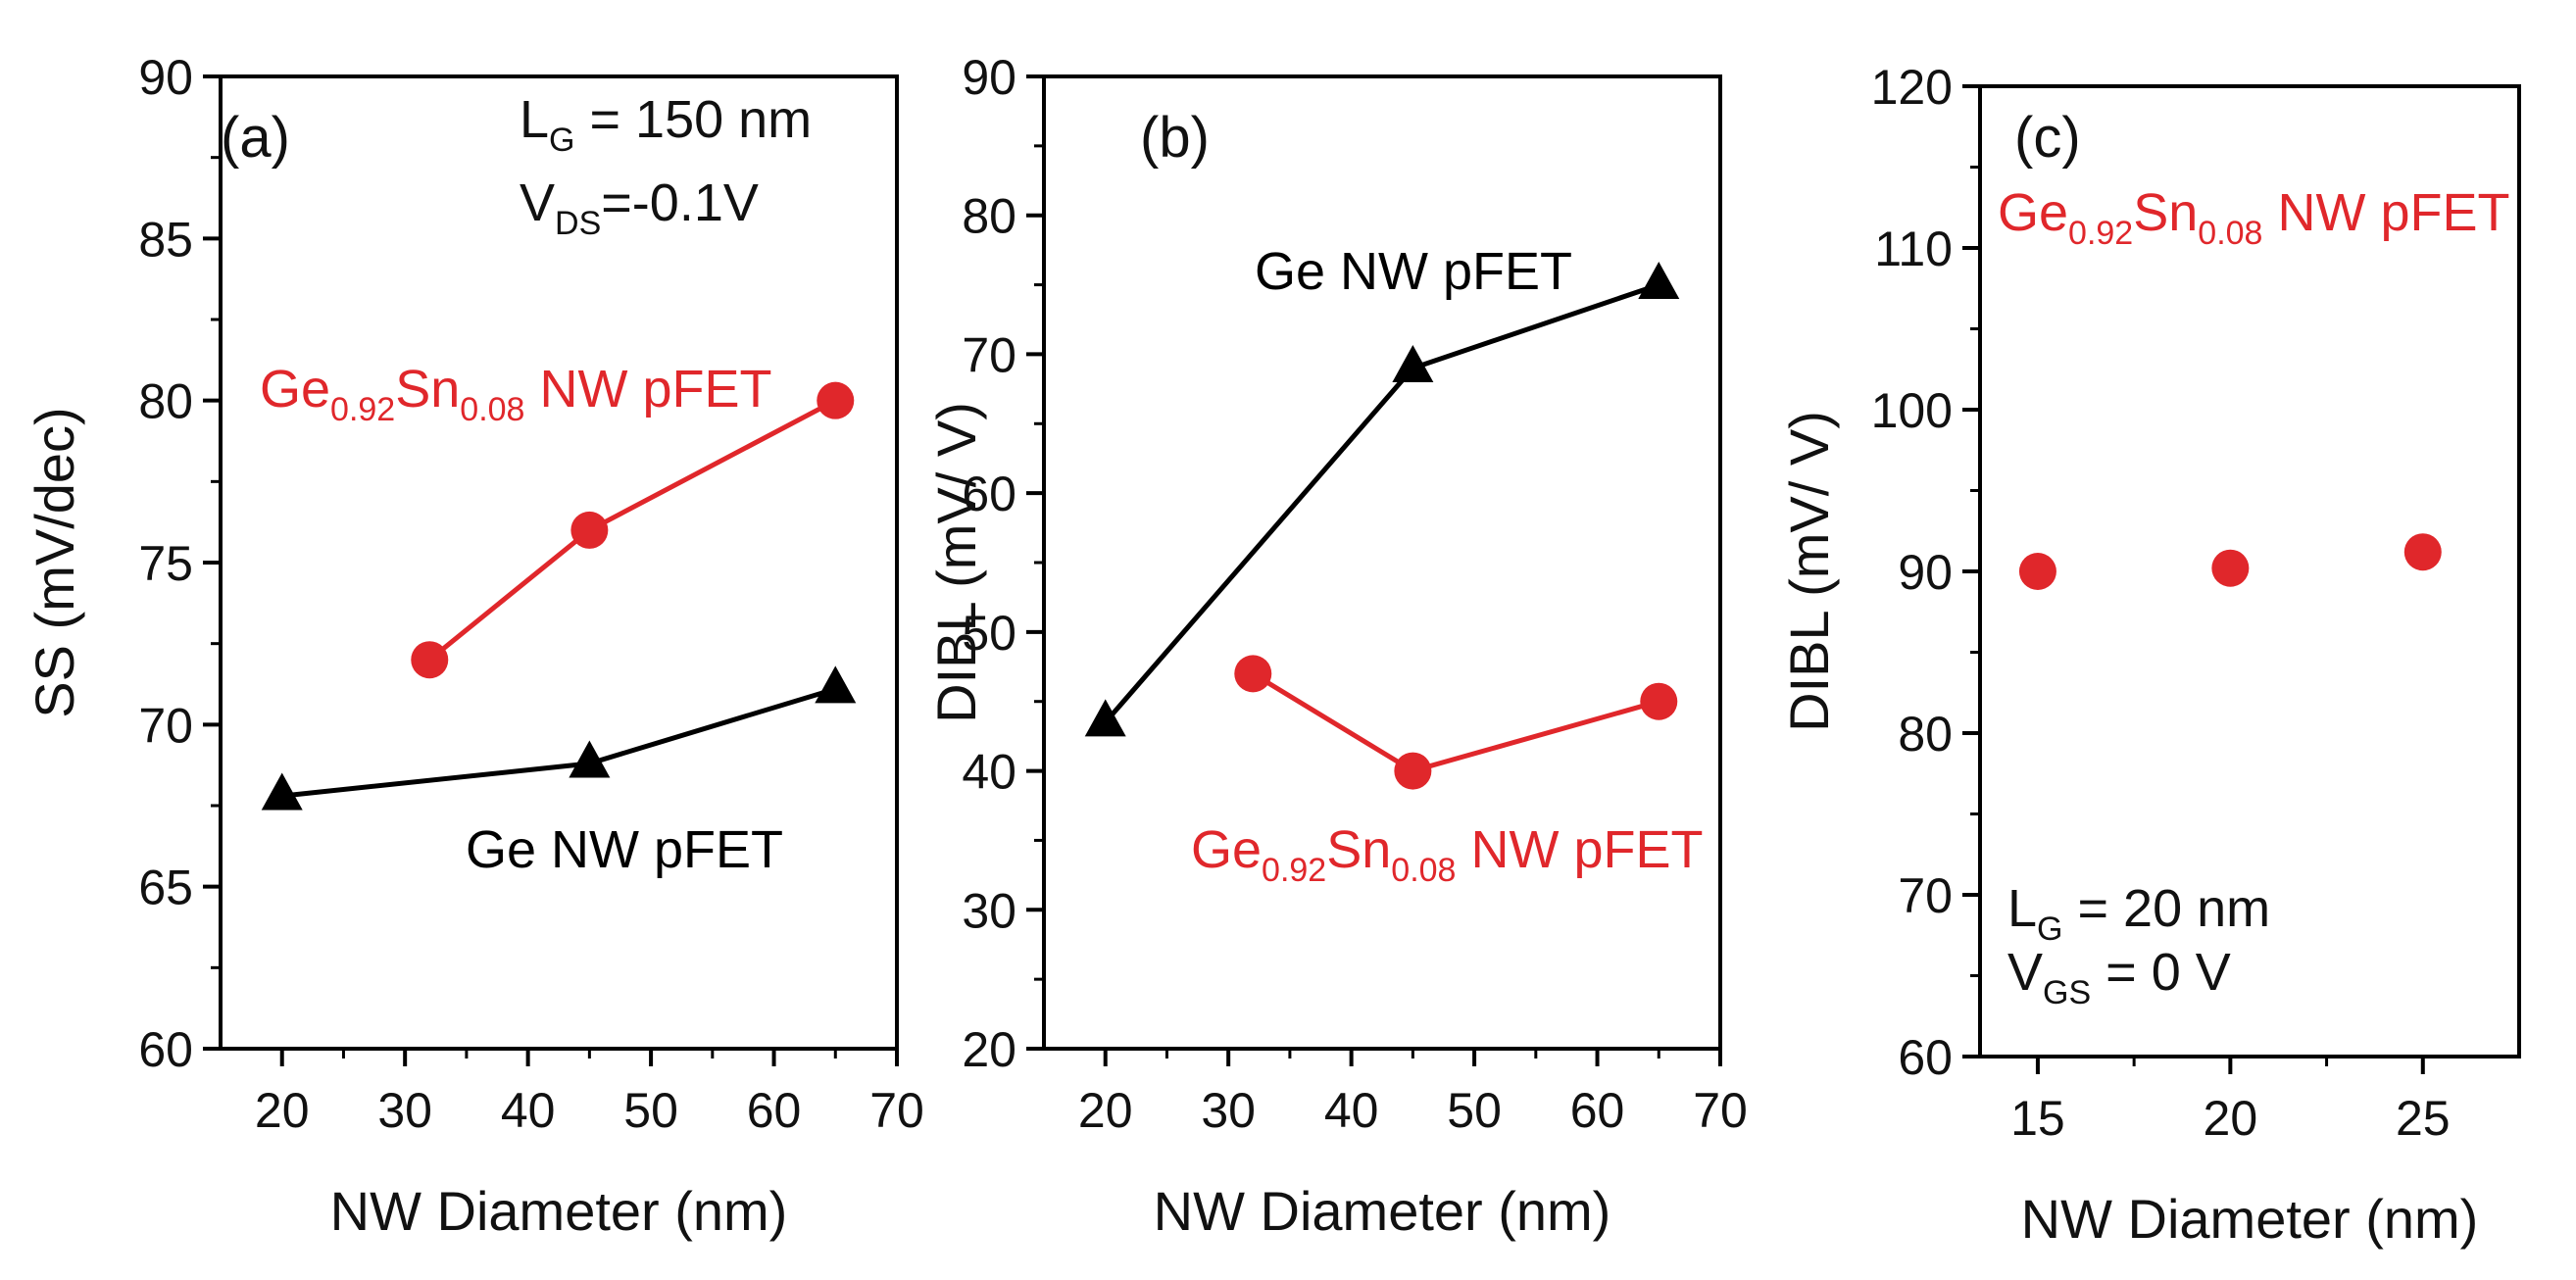 The image size is (2576, 1280). What do you see at coordinates (989, 633) in the screenshot?
I see `y-tick-label: 50` at bounding box center [989, 633].